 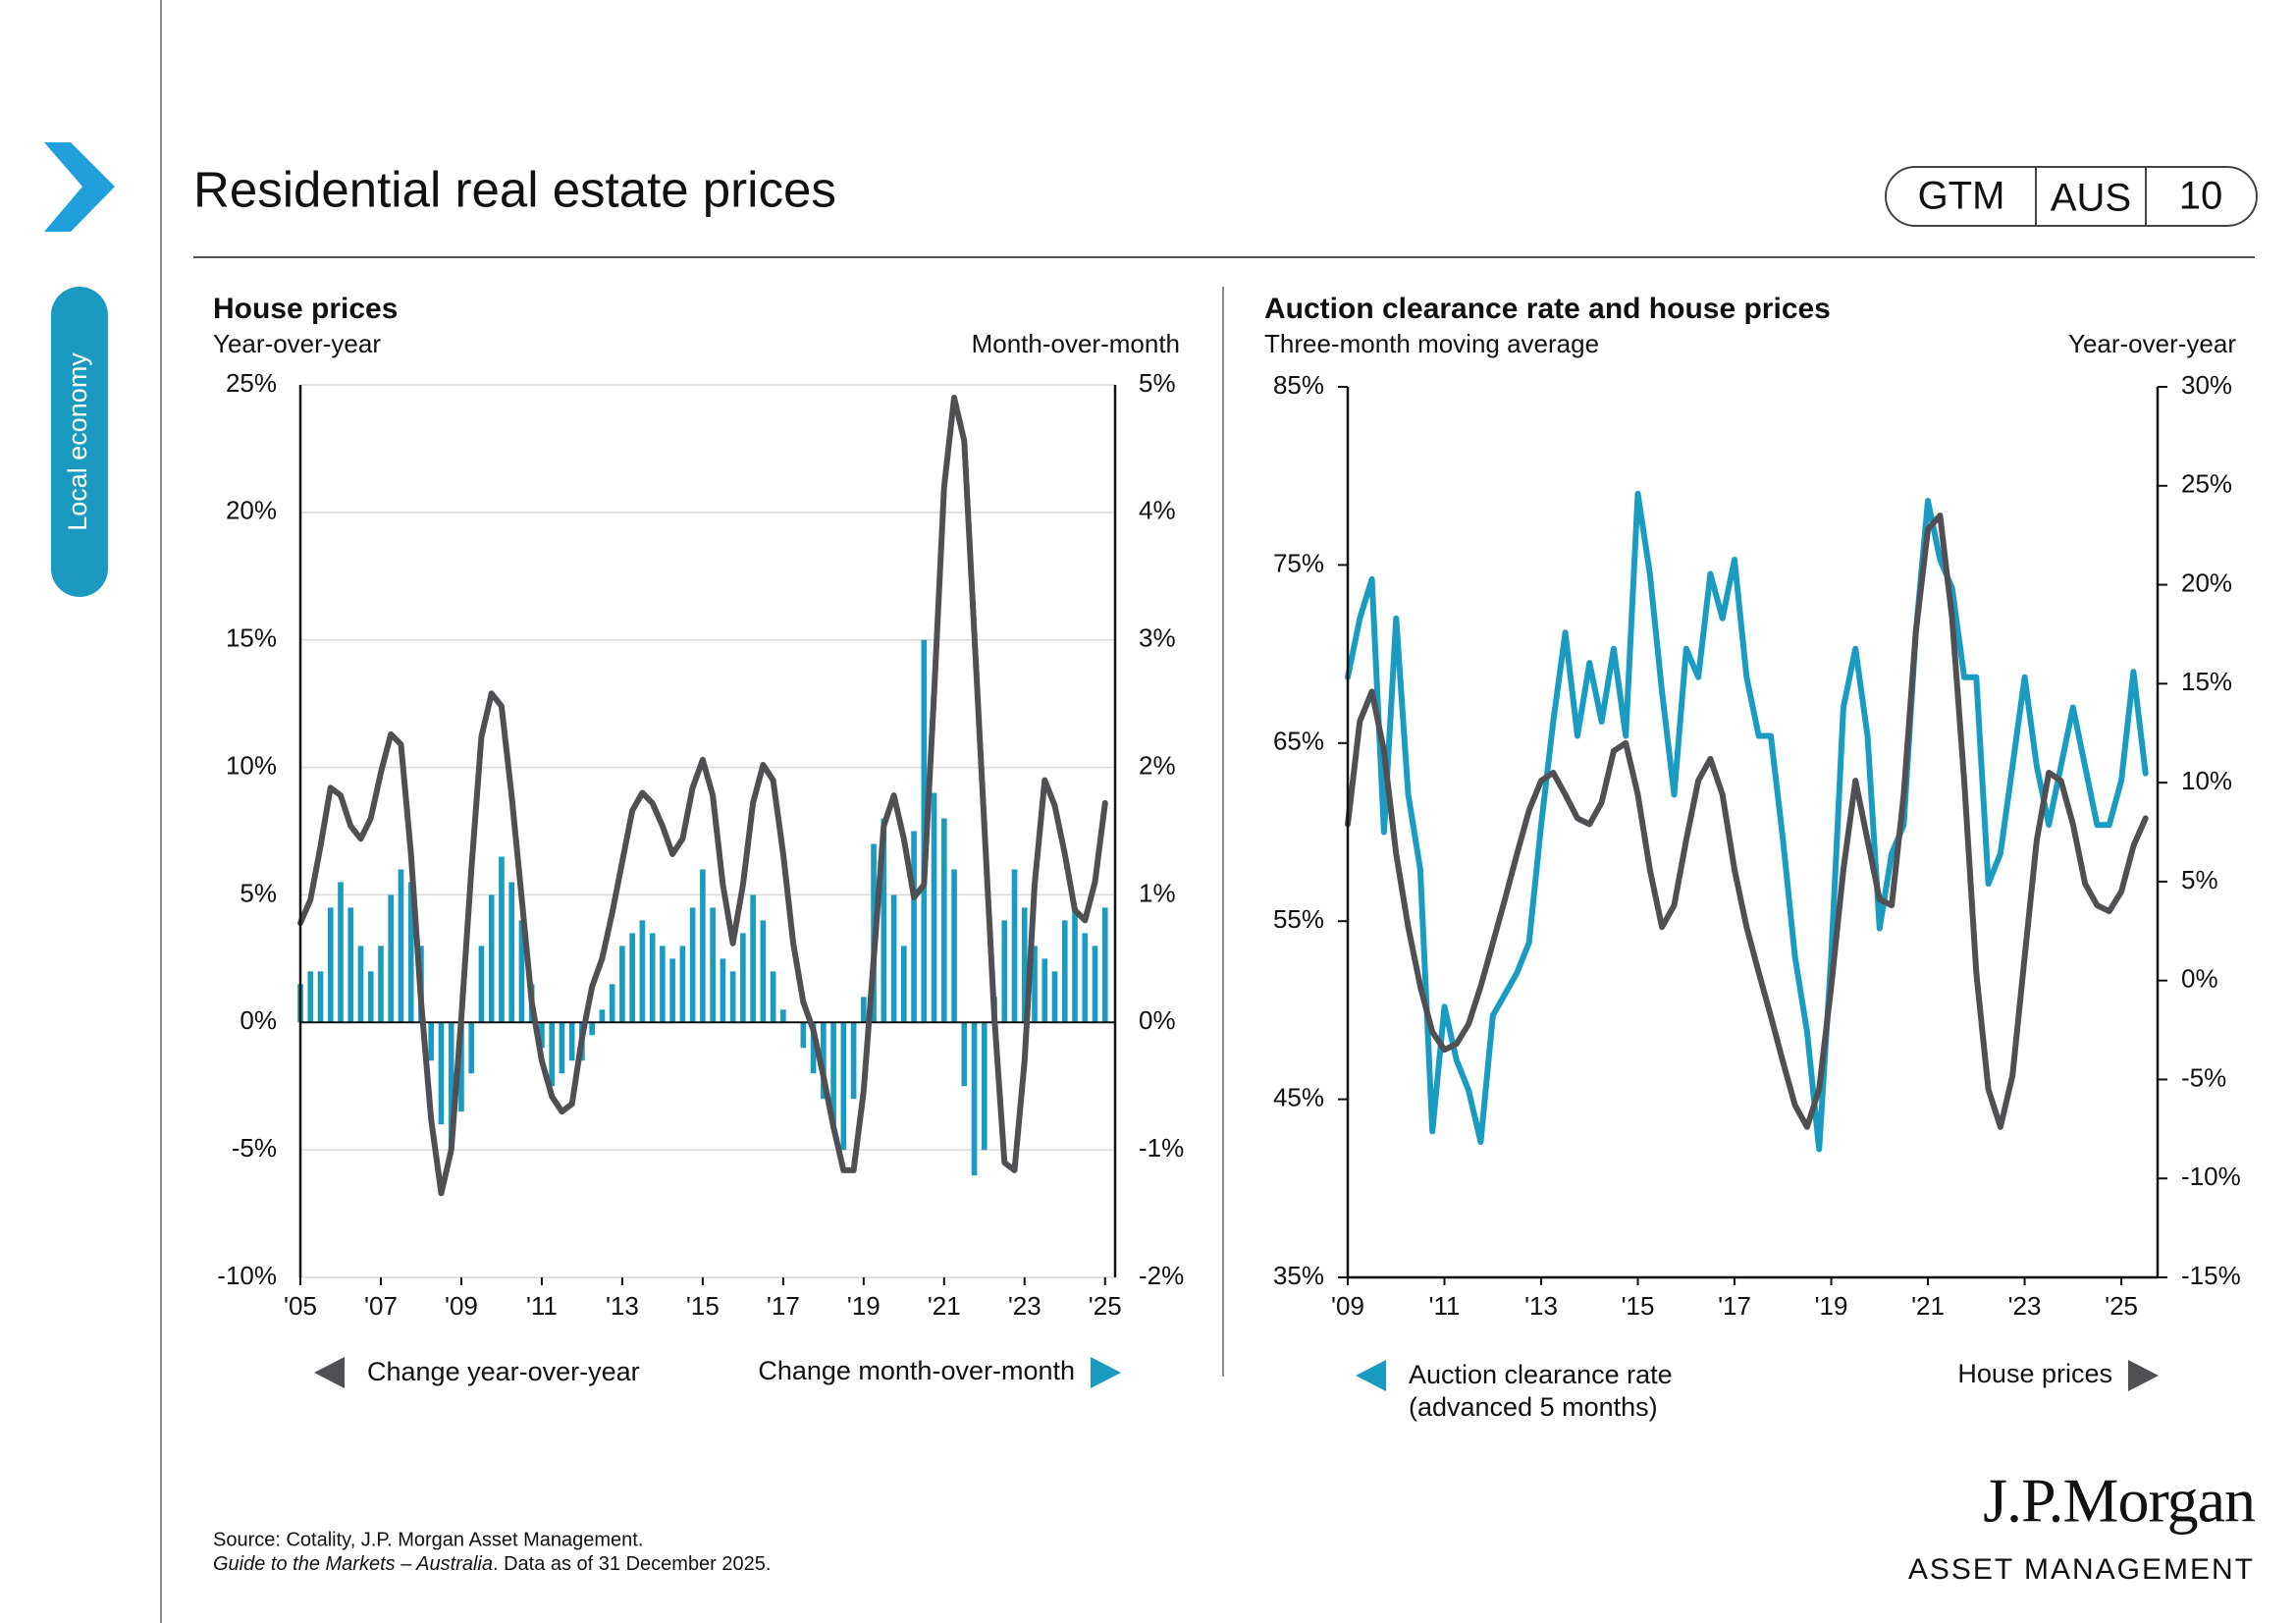 What do you see at coordinates (254, 1148) in the screenshot?
I see `y-tick-label: -5%` at bounding box center [254, 1148].